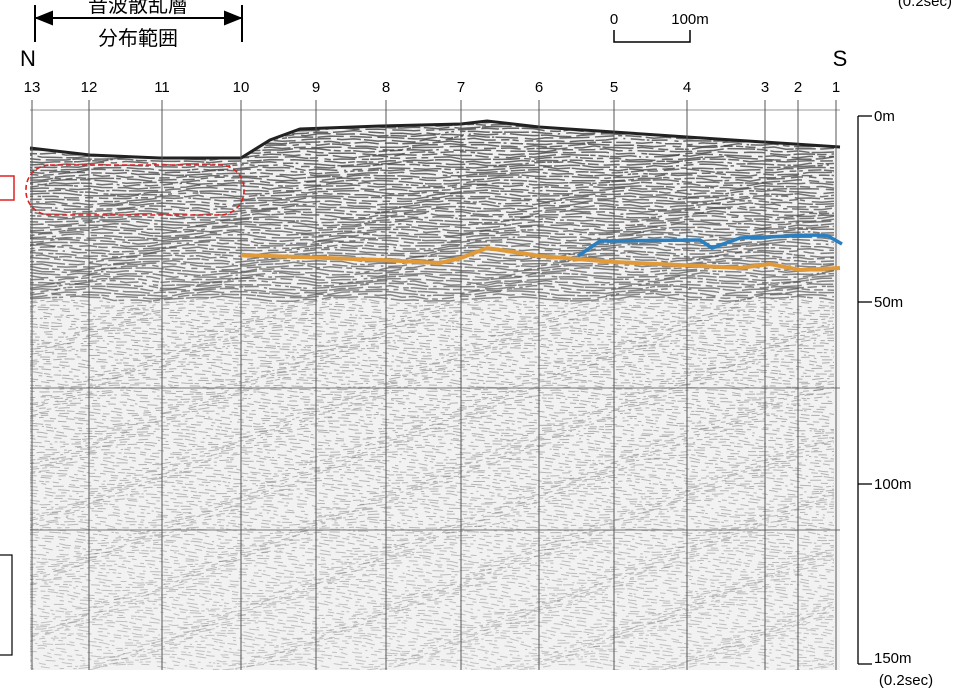 This screenshot has height=697, width=956. What do you see at coordinates (888, 302) in the screenshot?
I see `depth-label: 50m` at bounding box center [888, 302].